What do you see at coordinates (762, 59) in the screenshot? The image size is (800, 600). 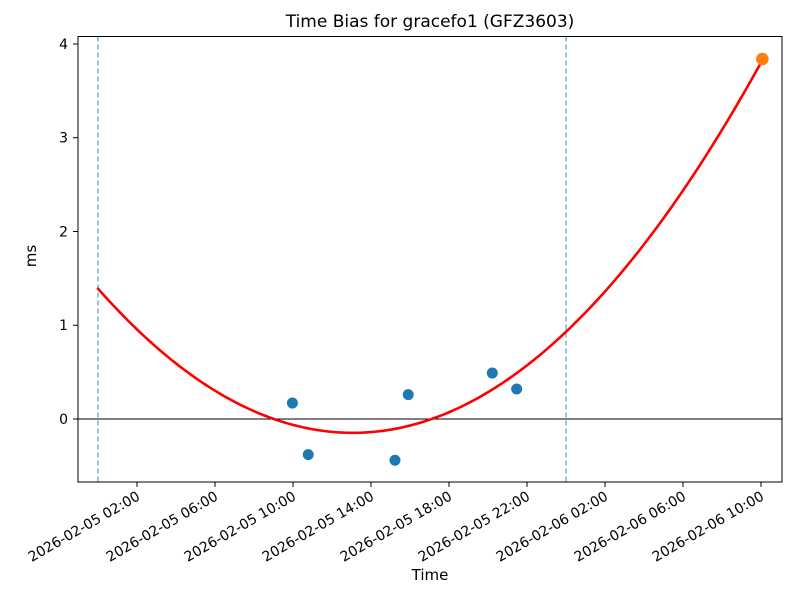 I see `extrapolated-point` at bounding box center [762, 59].